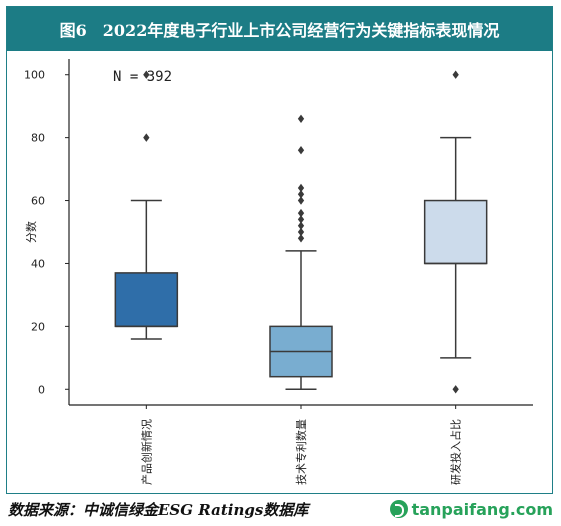 The image size is (561, 526). Describe the element at coordinates (482, 509) in the screenshot. I see `brand-text: tanpaifang.com` at that location.